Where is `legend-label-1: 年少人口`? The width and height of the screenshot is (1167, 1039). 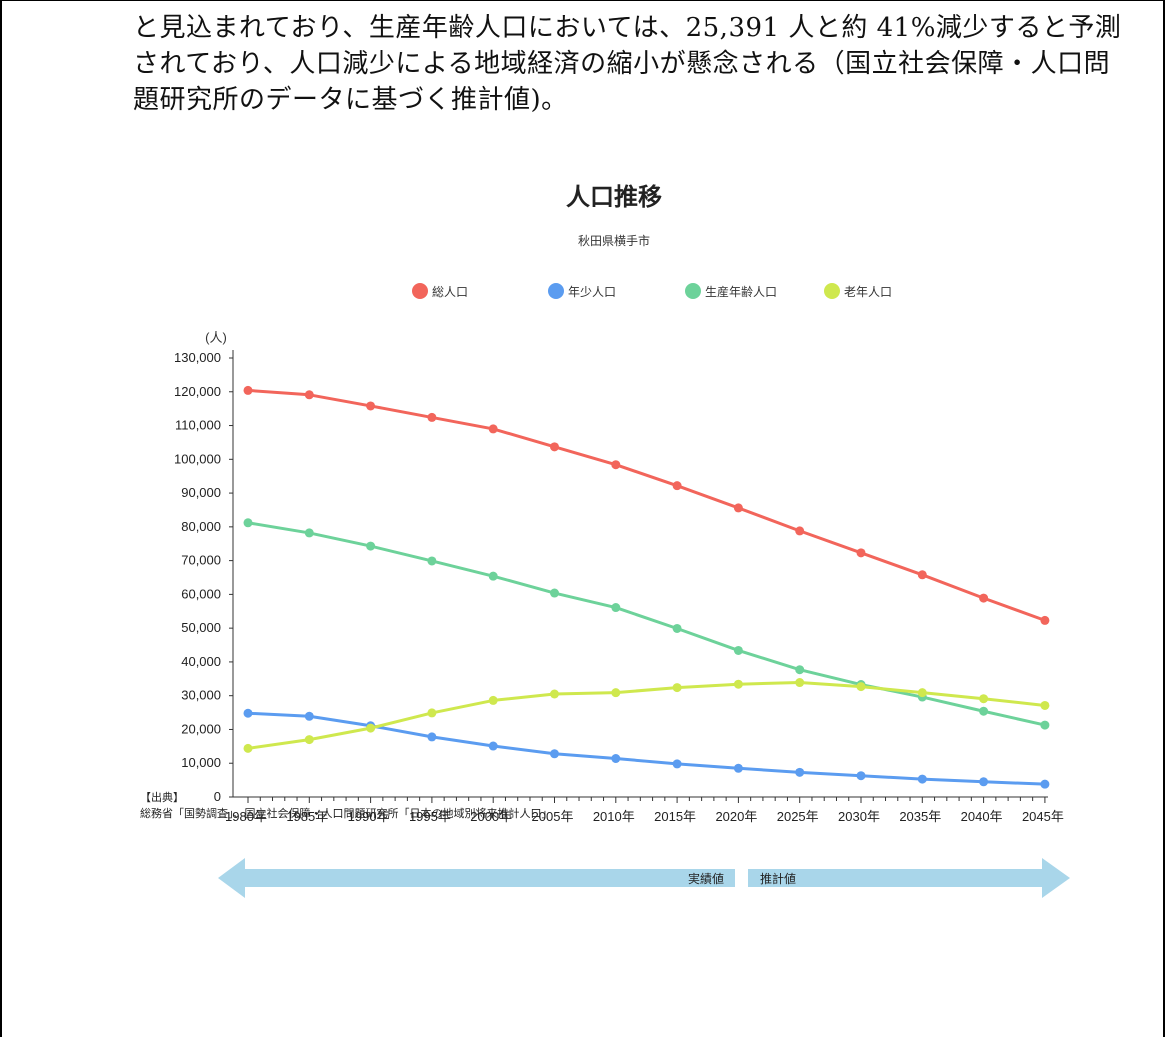 legend-label-1: 年少人口 is located at coordinates (592, 292).